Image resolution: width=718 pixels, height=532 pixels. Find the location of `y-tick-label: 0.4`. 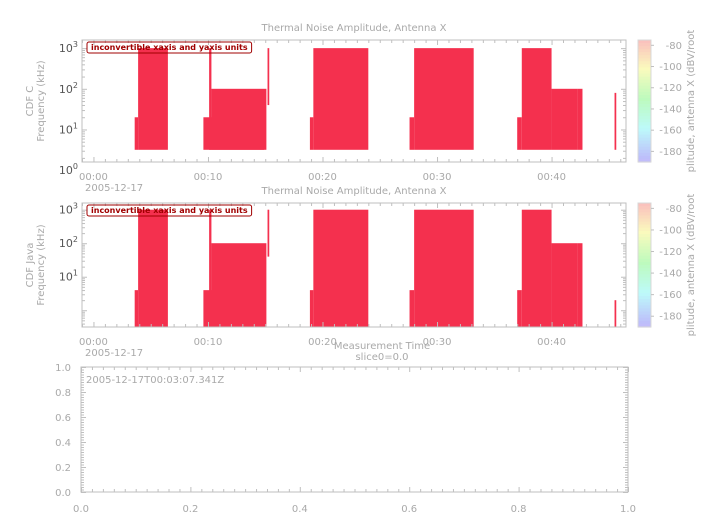

y-tick-label: 0.4 is located at coordinates (63, 443).